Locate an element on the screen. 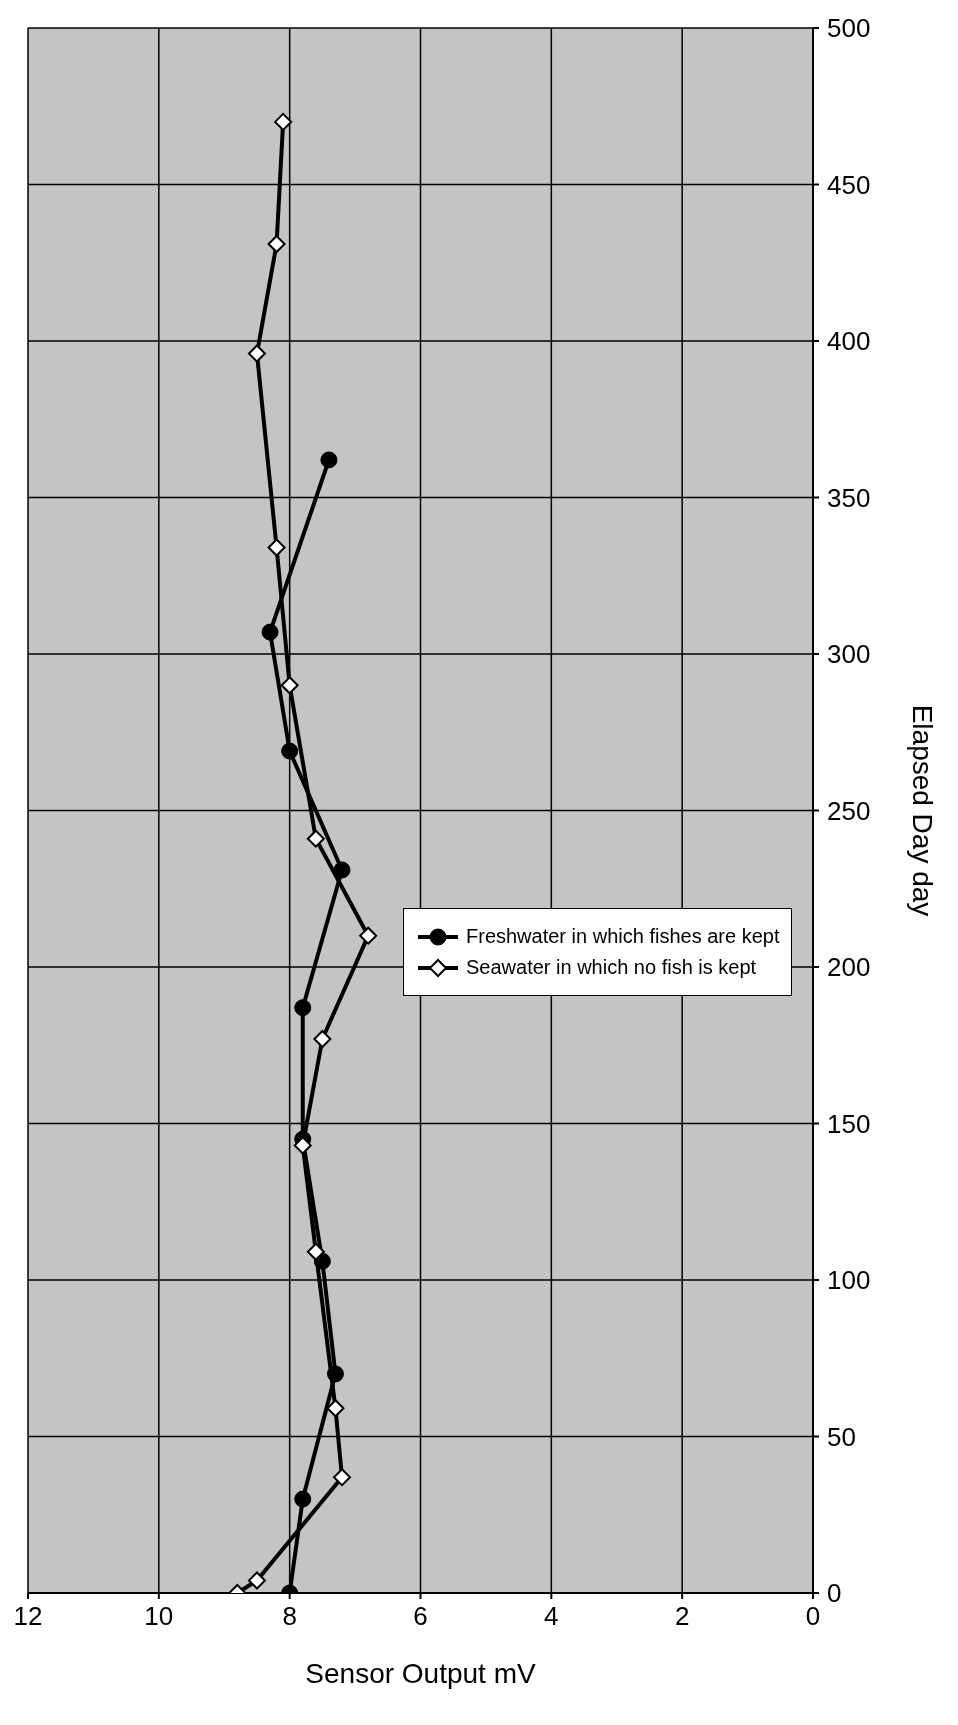 This screenshot has width=958, height=1725. y-tick-label: 400 is located at coordinates (849, 341).